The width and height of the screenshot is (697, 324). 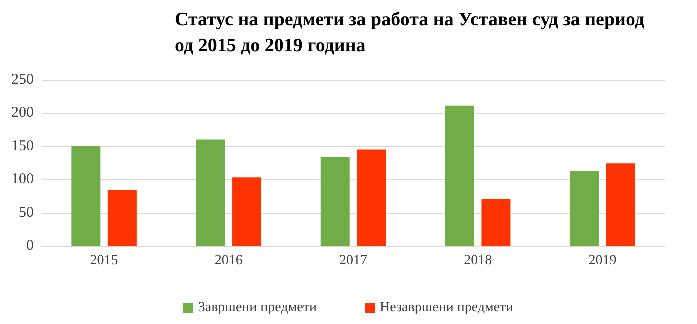 What do you see at coordinates (23, 113) in the screenshot?
I see `y-tick-label: 200` at bounding box center [23, 113].